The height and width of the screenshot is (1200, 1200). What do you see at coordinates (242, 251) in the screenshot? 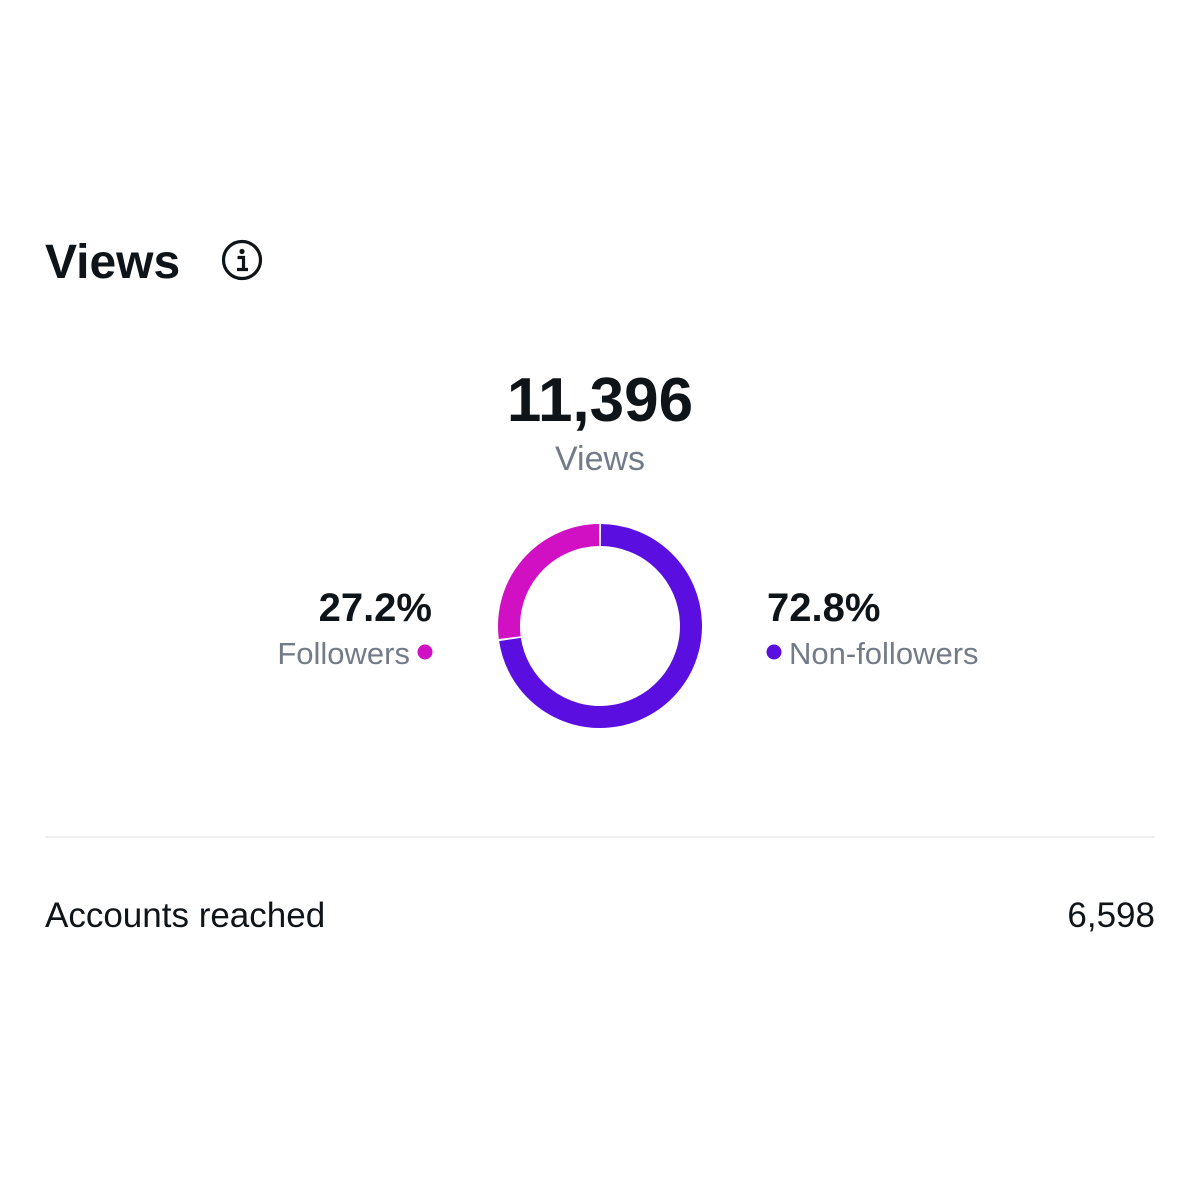
I see `info-icon-dot` at bounding box center [242, 251].